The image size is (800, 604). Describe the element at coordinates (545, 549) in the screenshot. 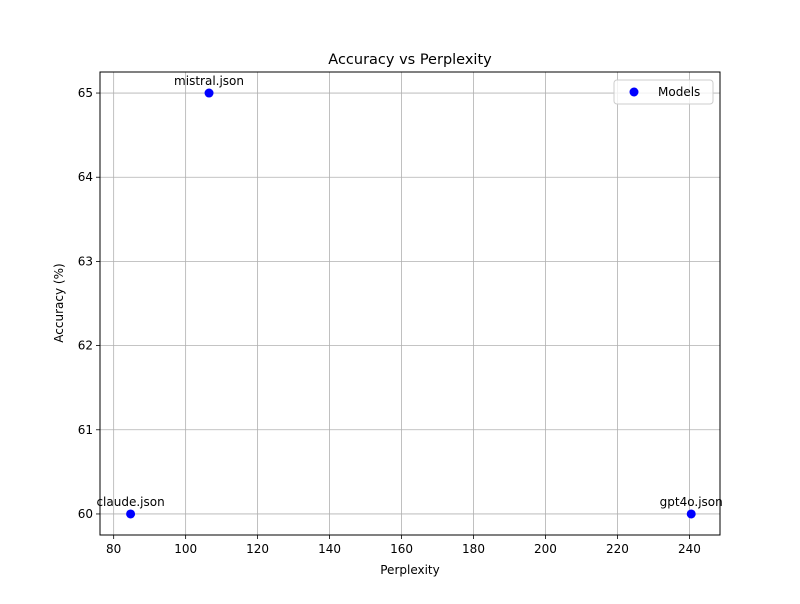

I see `x-tick-label: 200` at that location.